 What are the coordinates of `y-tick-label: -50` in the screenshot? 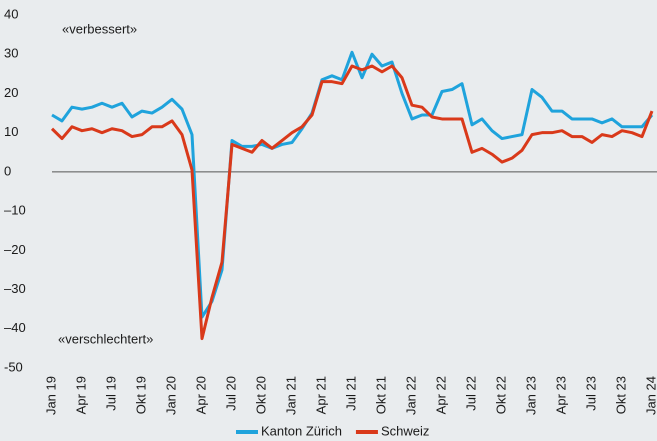 It's located at (13, 366).